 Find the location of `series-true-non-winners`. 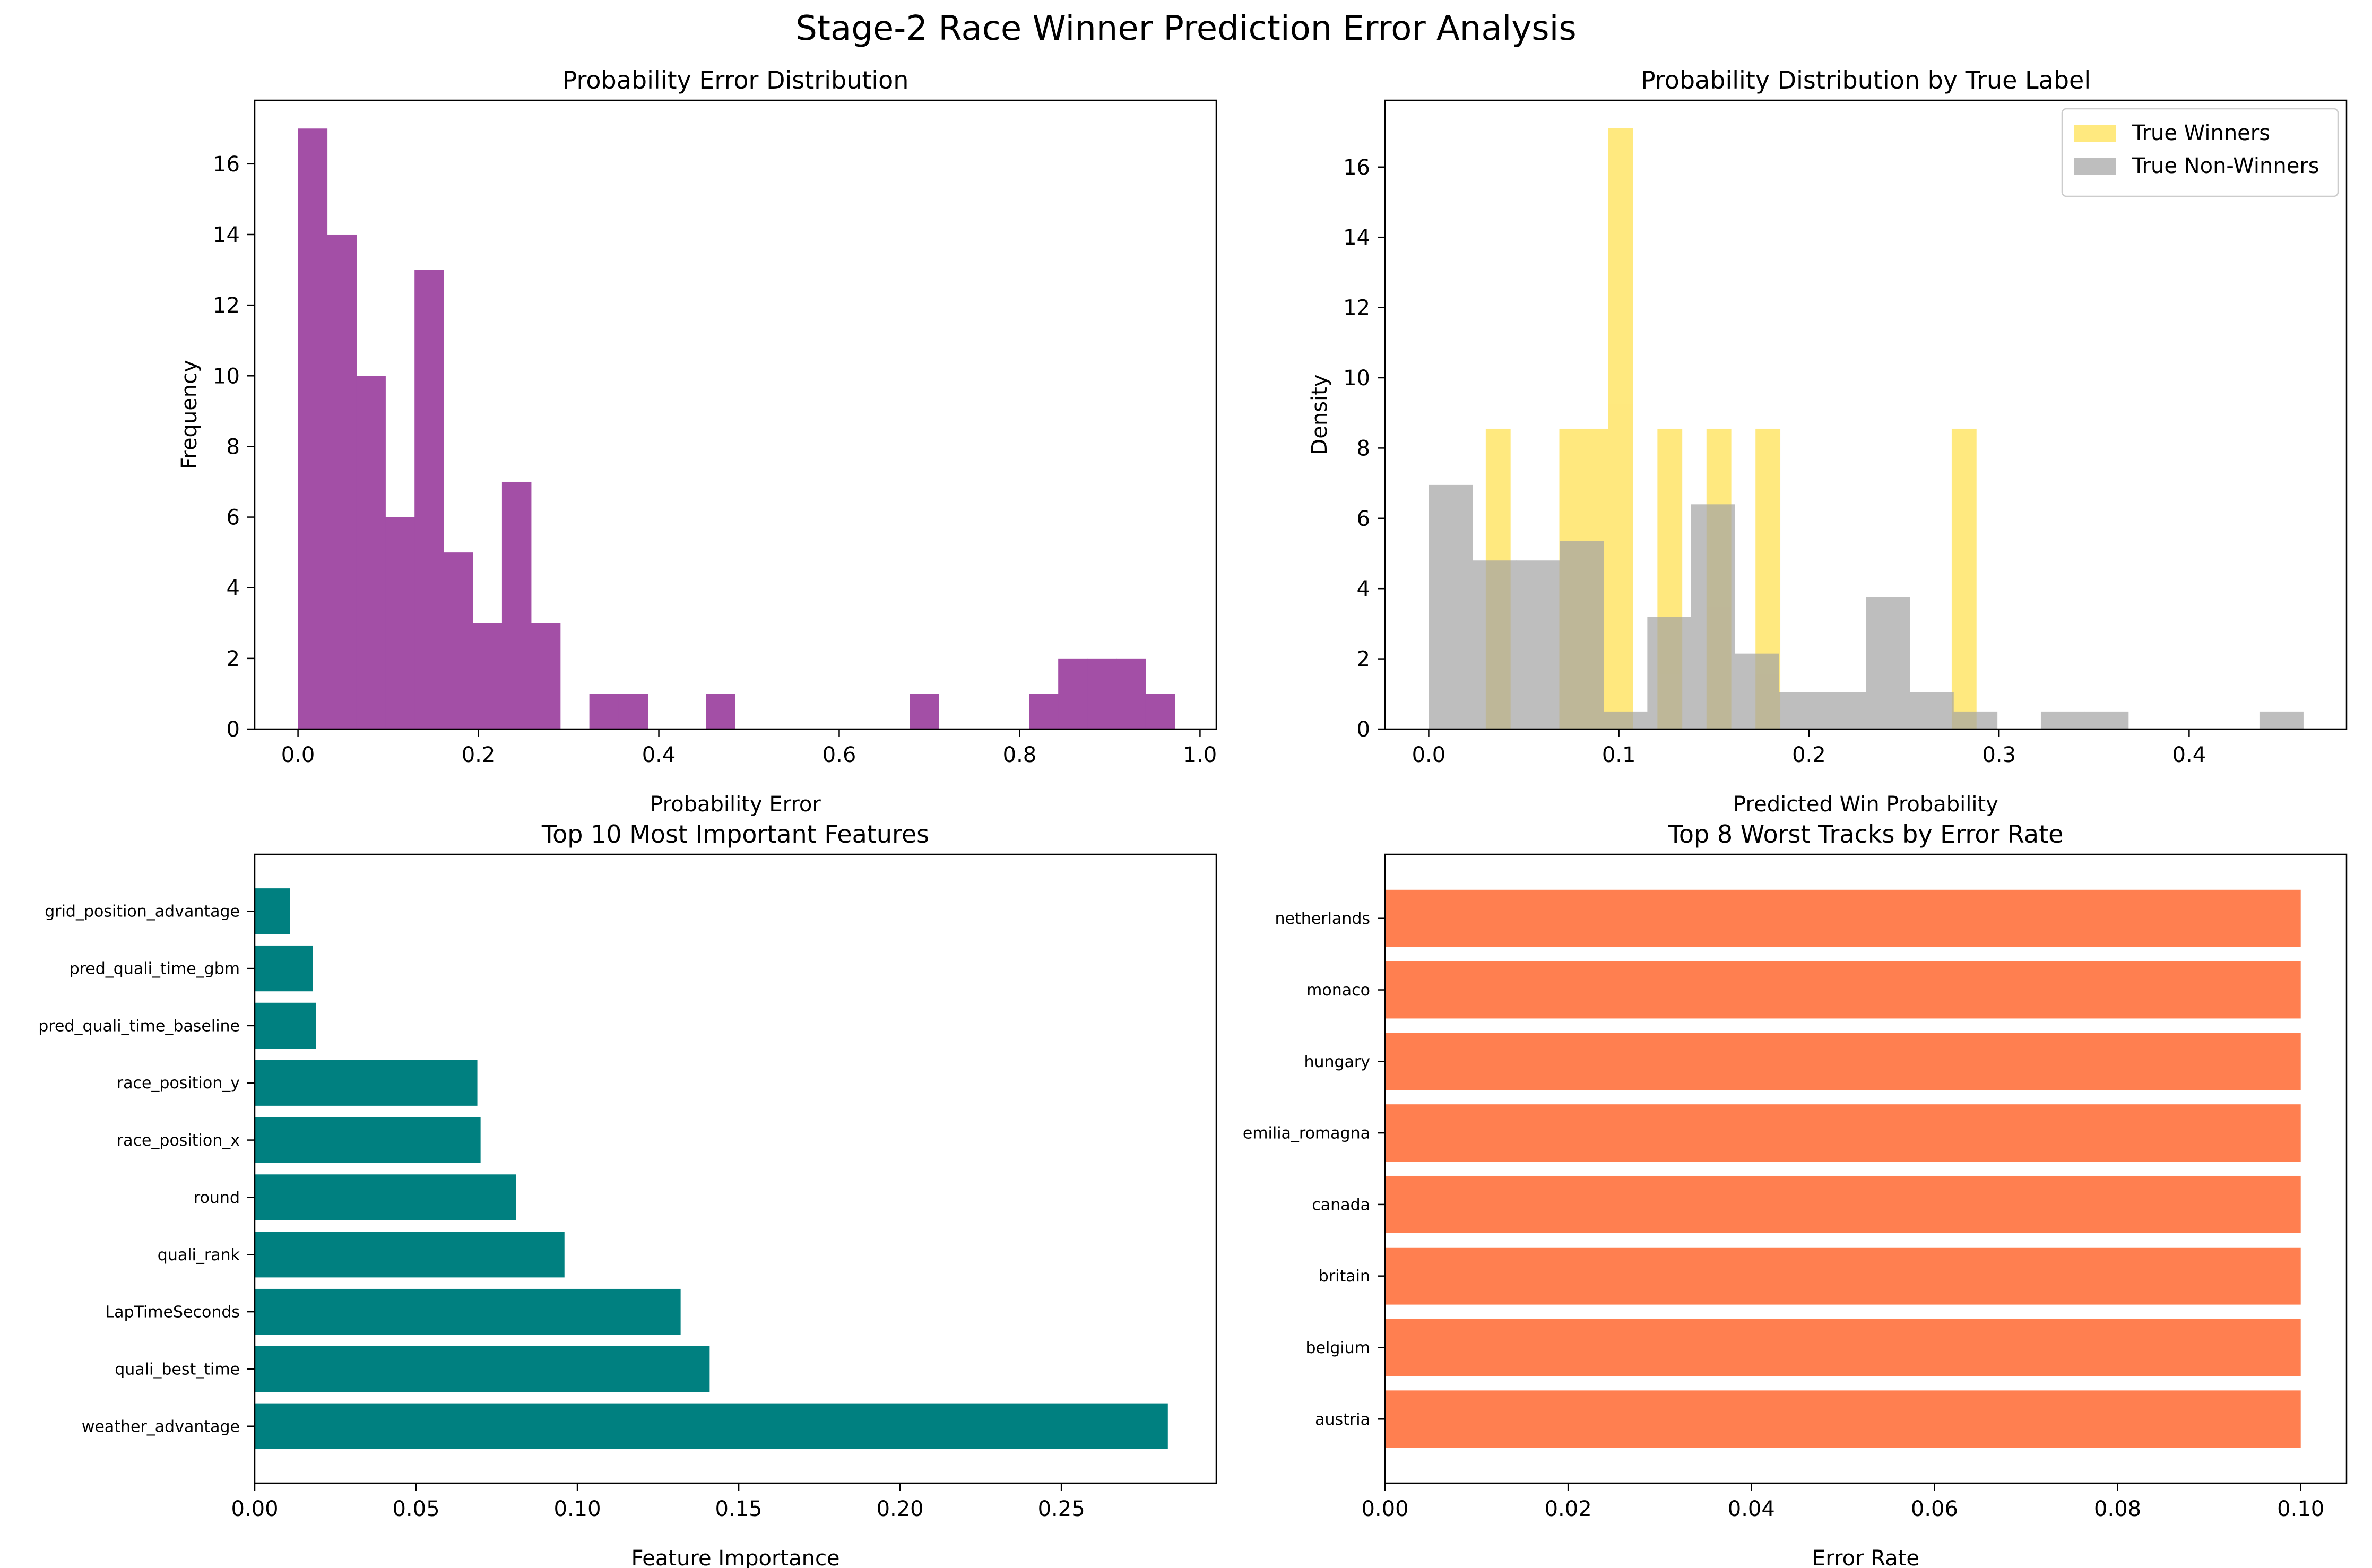

series-true-non-winners is located at coordinates (1866, 606).